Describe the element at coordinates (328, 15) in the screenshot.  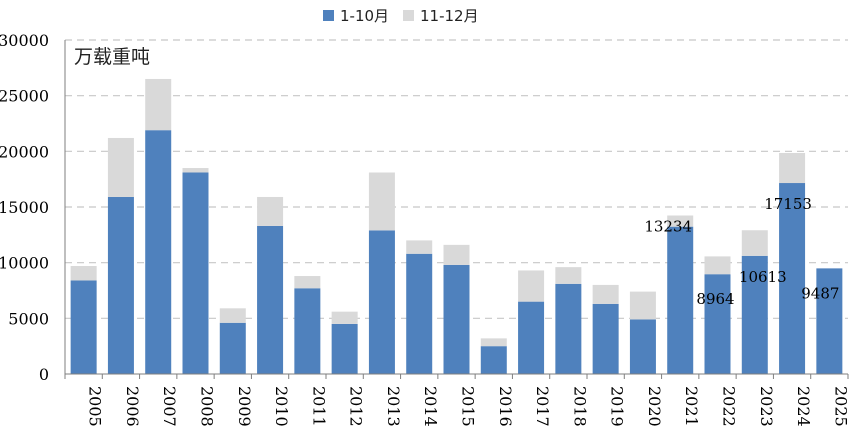
I see `legend-swatch-jan-oct` at that location.